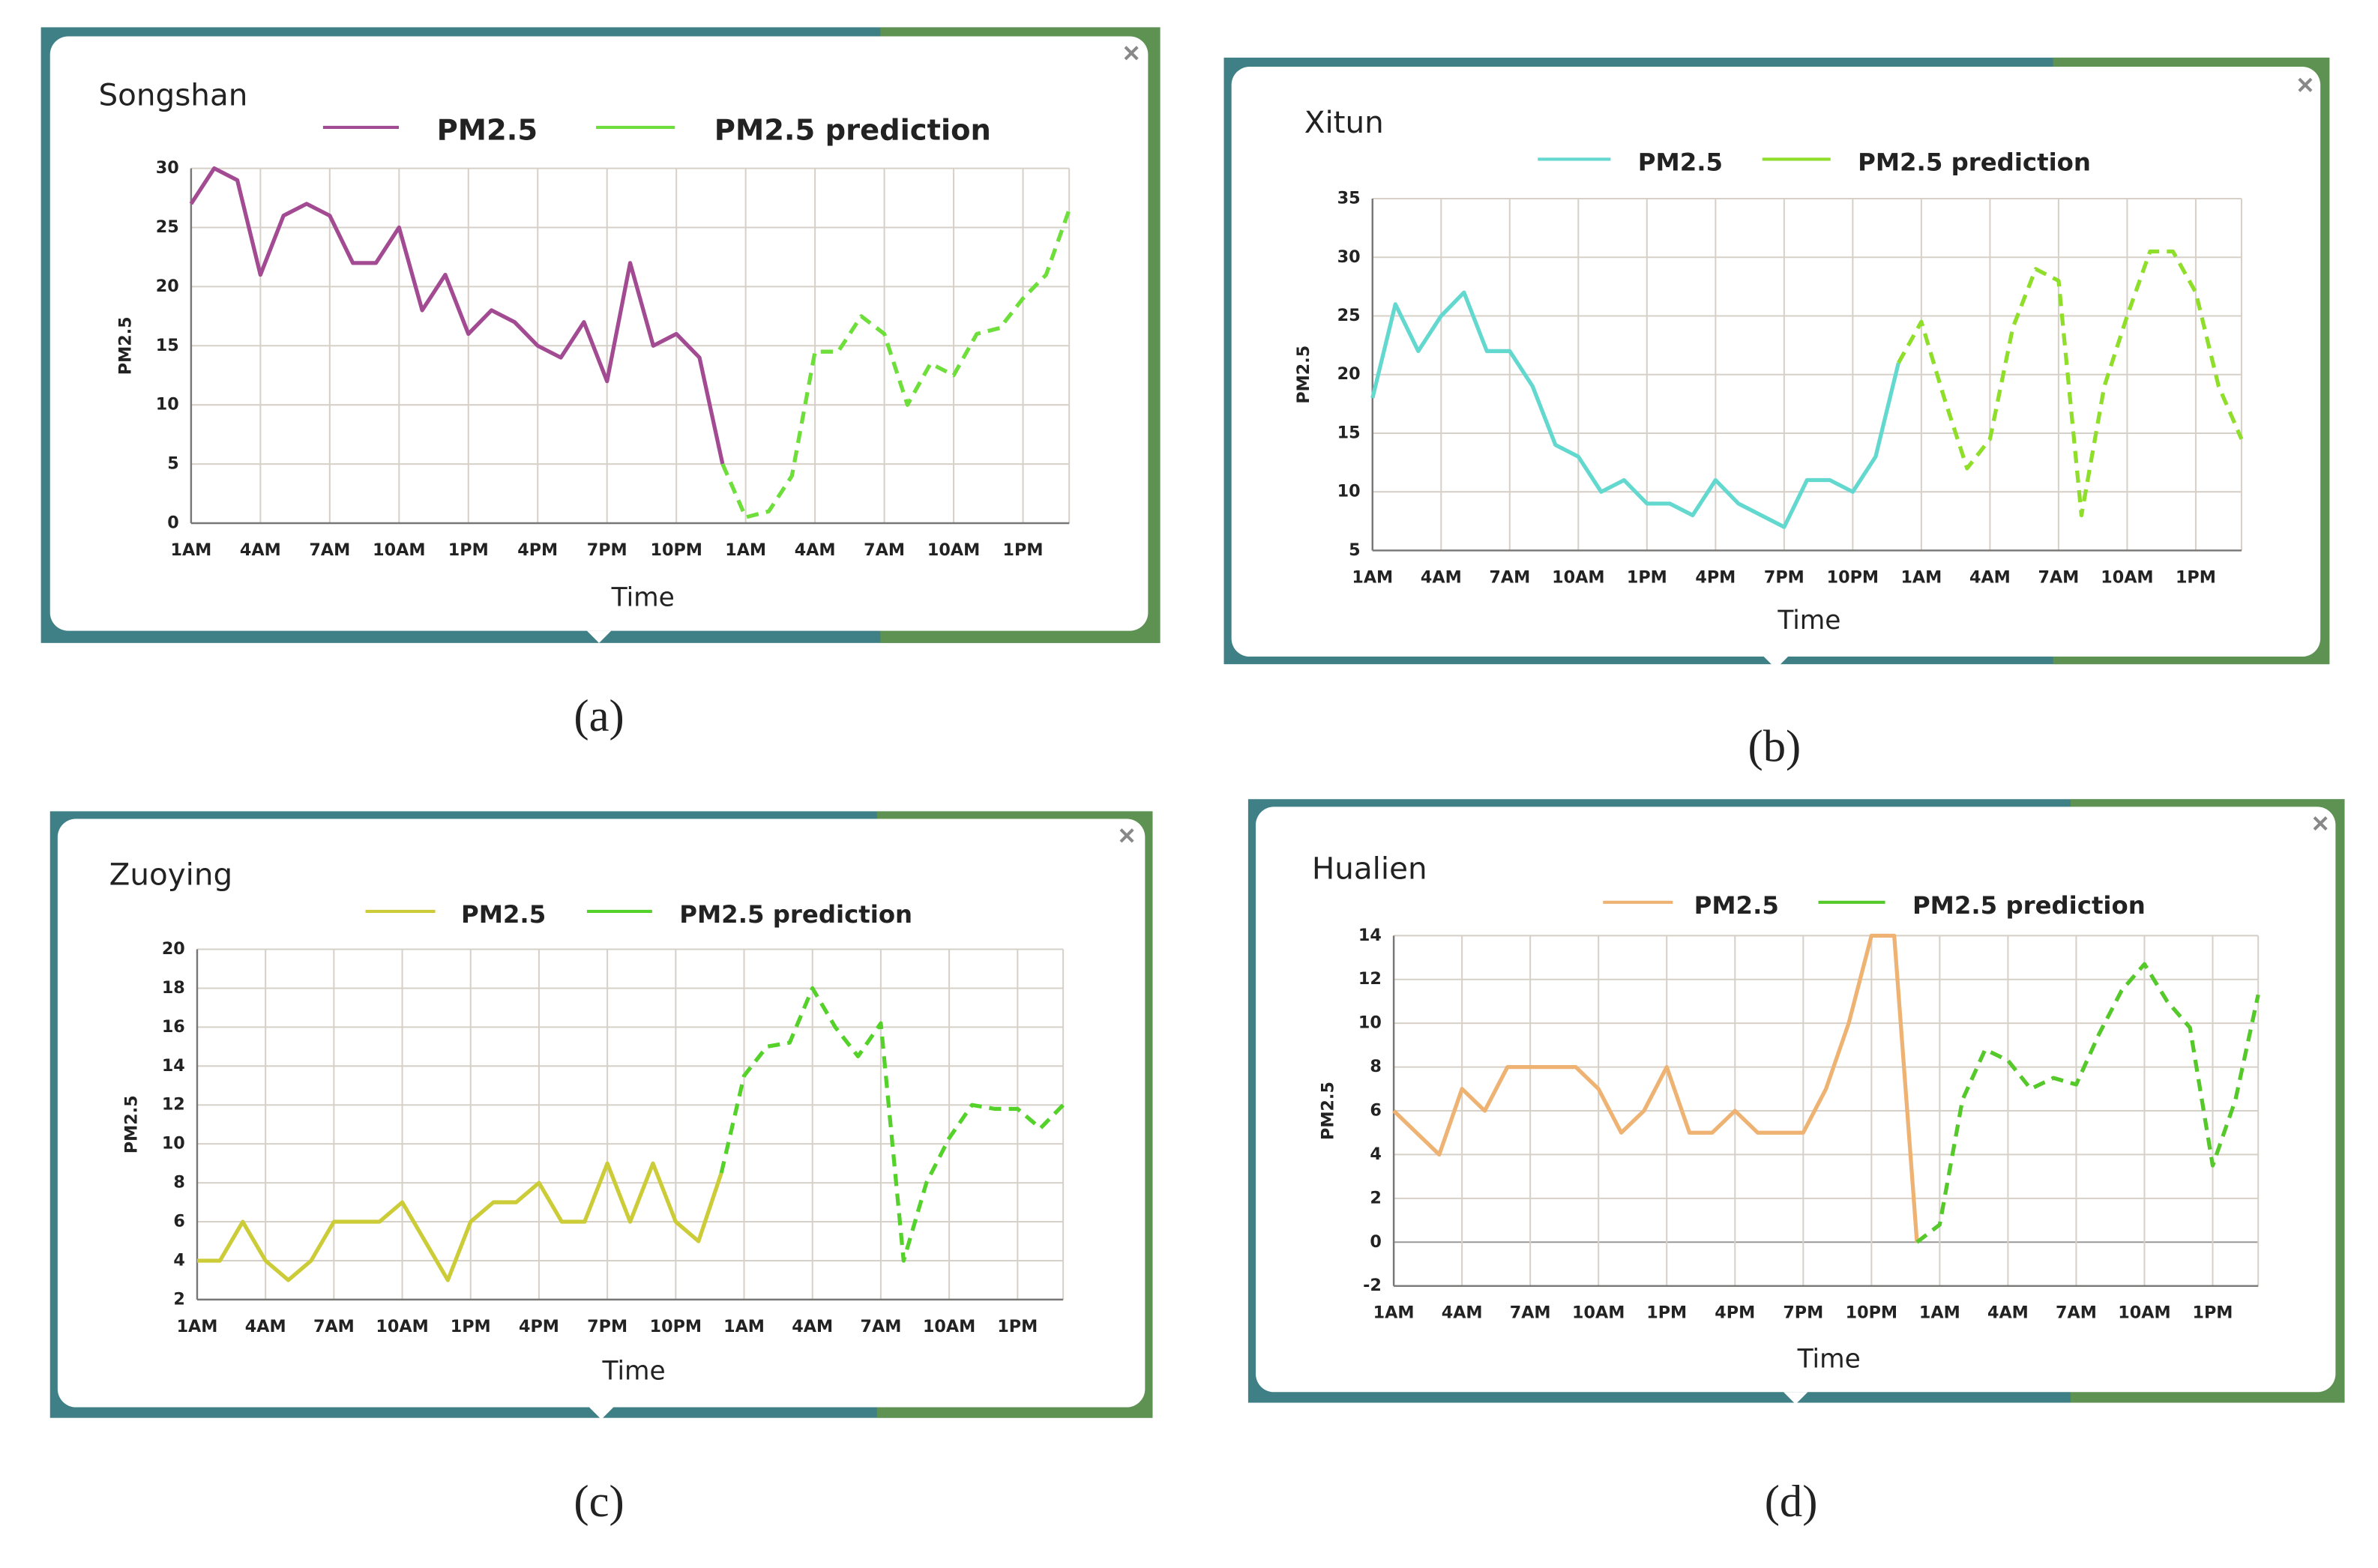 The width and height of the screenshot is (2378, 1568). I want to click on y-tick-label: 18, so click(173, 988).